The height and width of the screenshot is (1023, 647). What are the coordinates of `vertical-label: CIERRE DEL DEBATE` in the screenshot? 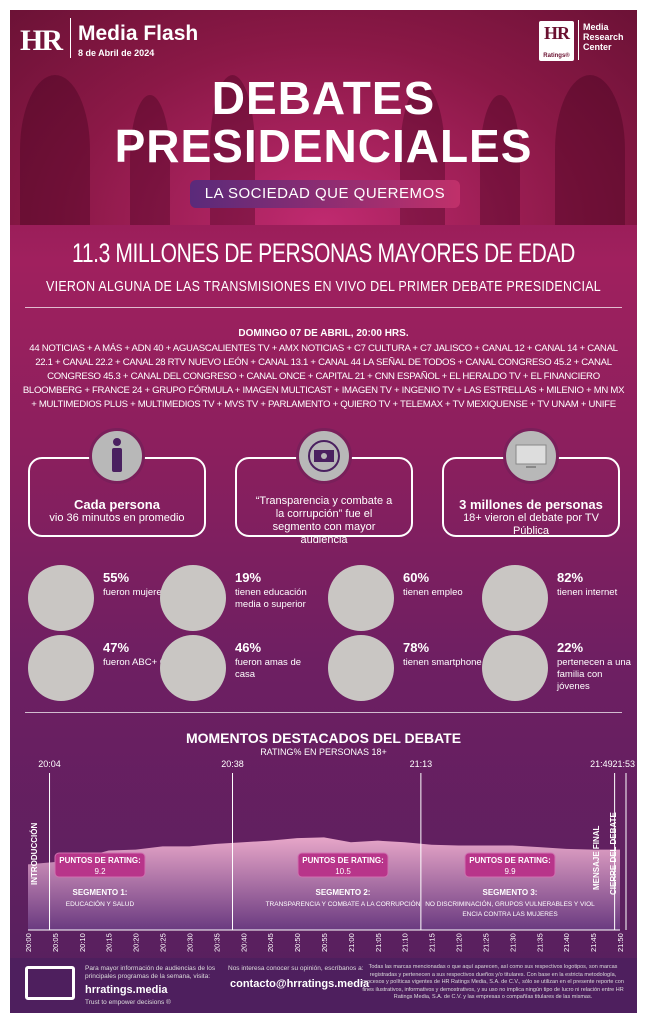 It's located at (613, 853).